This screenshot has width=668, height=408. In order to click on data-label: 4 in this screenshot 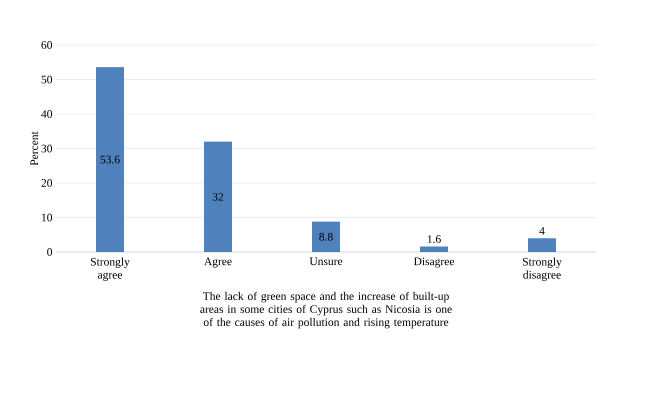, I will do `click(542, 231)`.